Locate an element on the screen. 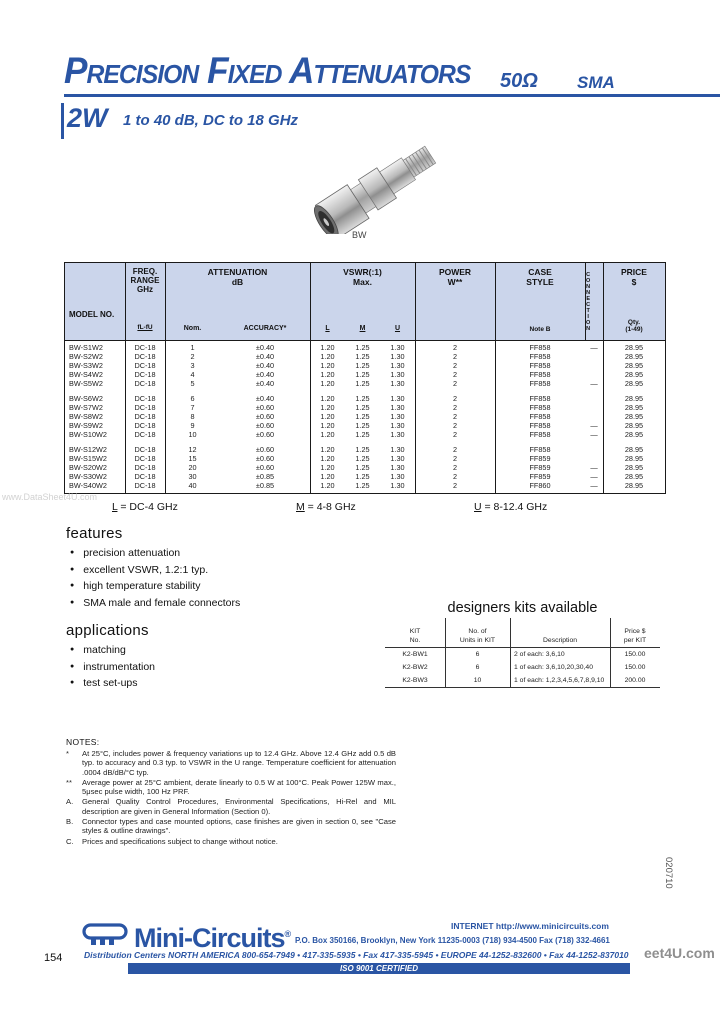 Image resolution: width=720 pixels, height=1012 pixels. page-title: Precision Fixed Attenuators is located at coordinates (267, 70).